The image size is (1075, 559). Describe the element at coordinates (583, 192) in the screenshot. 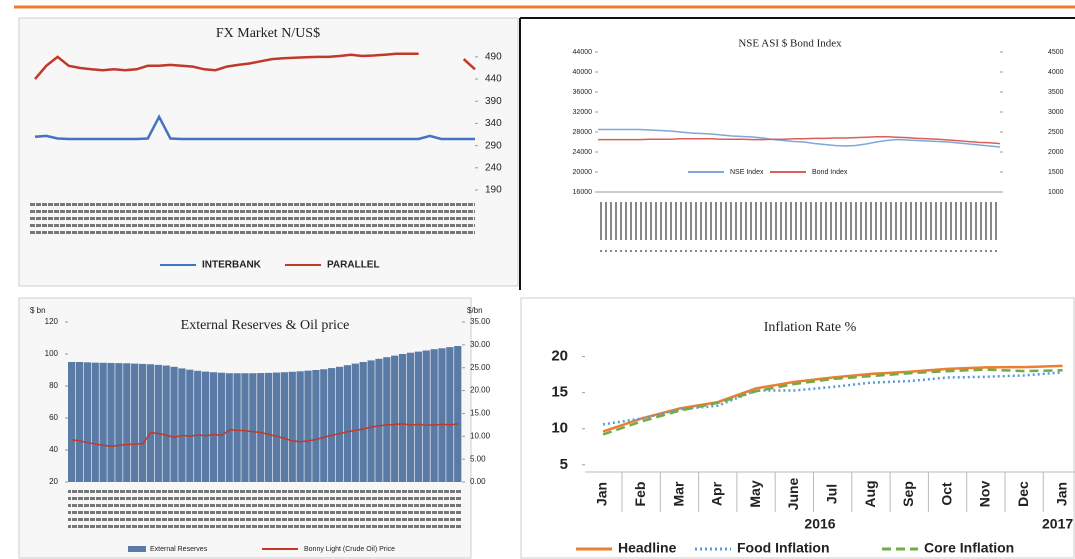

I see `y-tick-label: 16000` at that location.